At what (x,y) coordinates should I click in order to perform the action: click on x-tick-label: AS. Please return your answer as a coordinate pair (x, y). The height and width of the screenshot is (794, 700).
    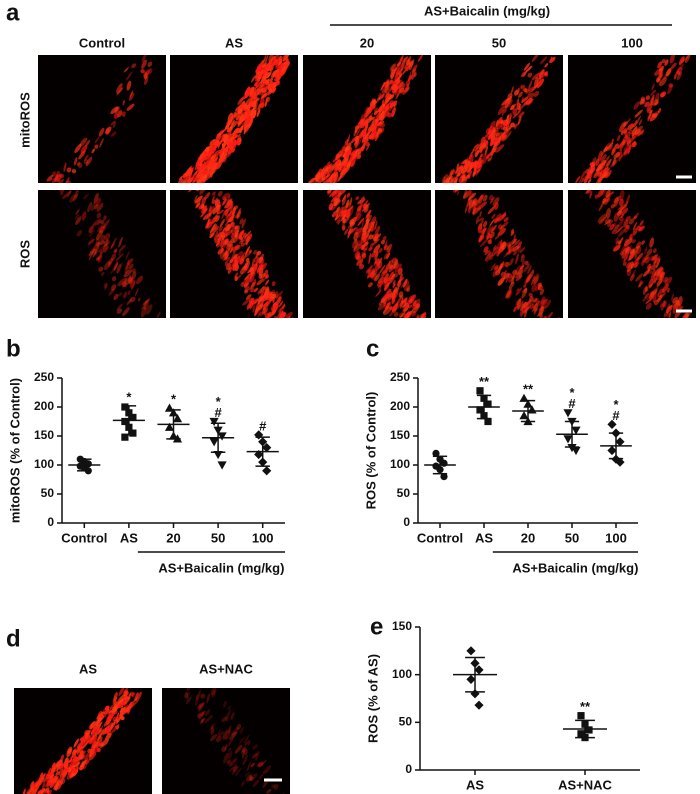
    Looking at the image, I should click on (484, 537).